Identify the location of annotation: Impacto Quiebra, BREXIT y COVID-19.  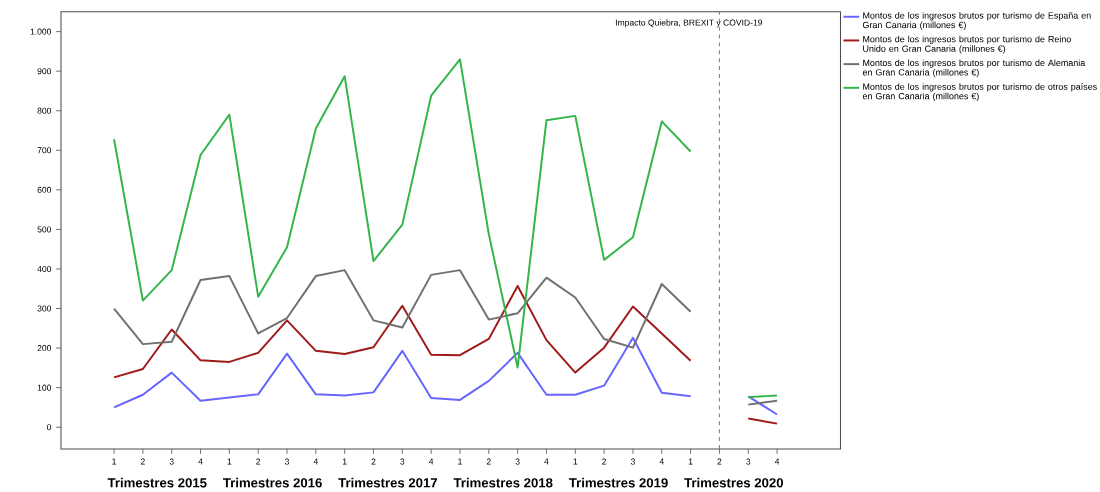
(689, 23).